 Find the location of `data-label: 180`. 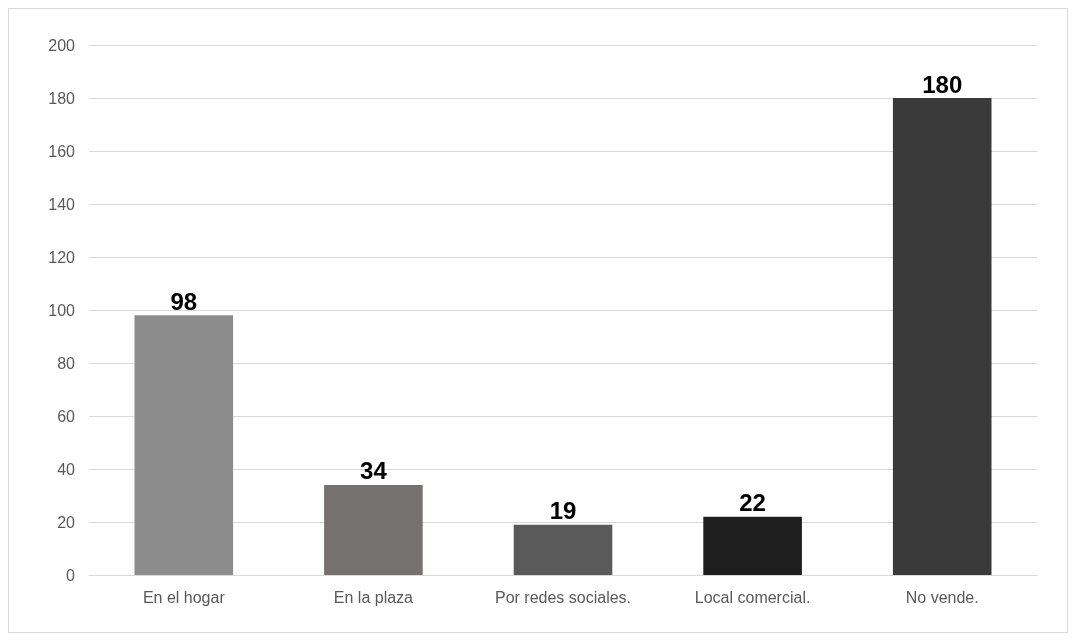

data-label: 180 is located at coordinates (942, 84).